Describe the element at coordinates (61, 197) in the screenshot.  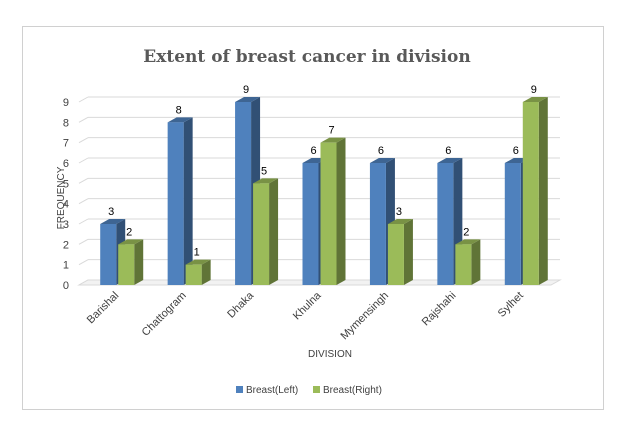
I see `y-axis-title: FREQUENCY` at that location.